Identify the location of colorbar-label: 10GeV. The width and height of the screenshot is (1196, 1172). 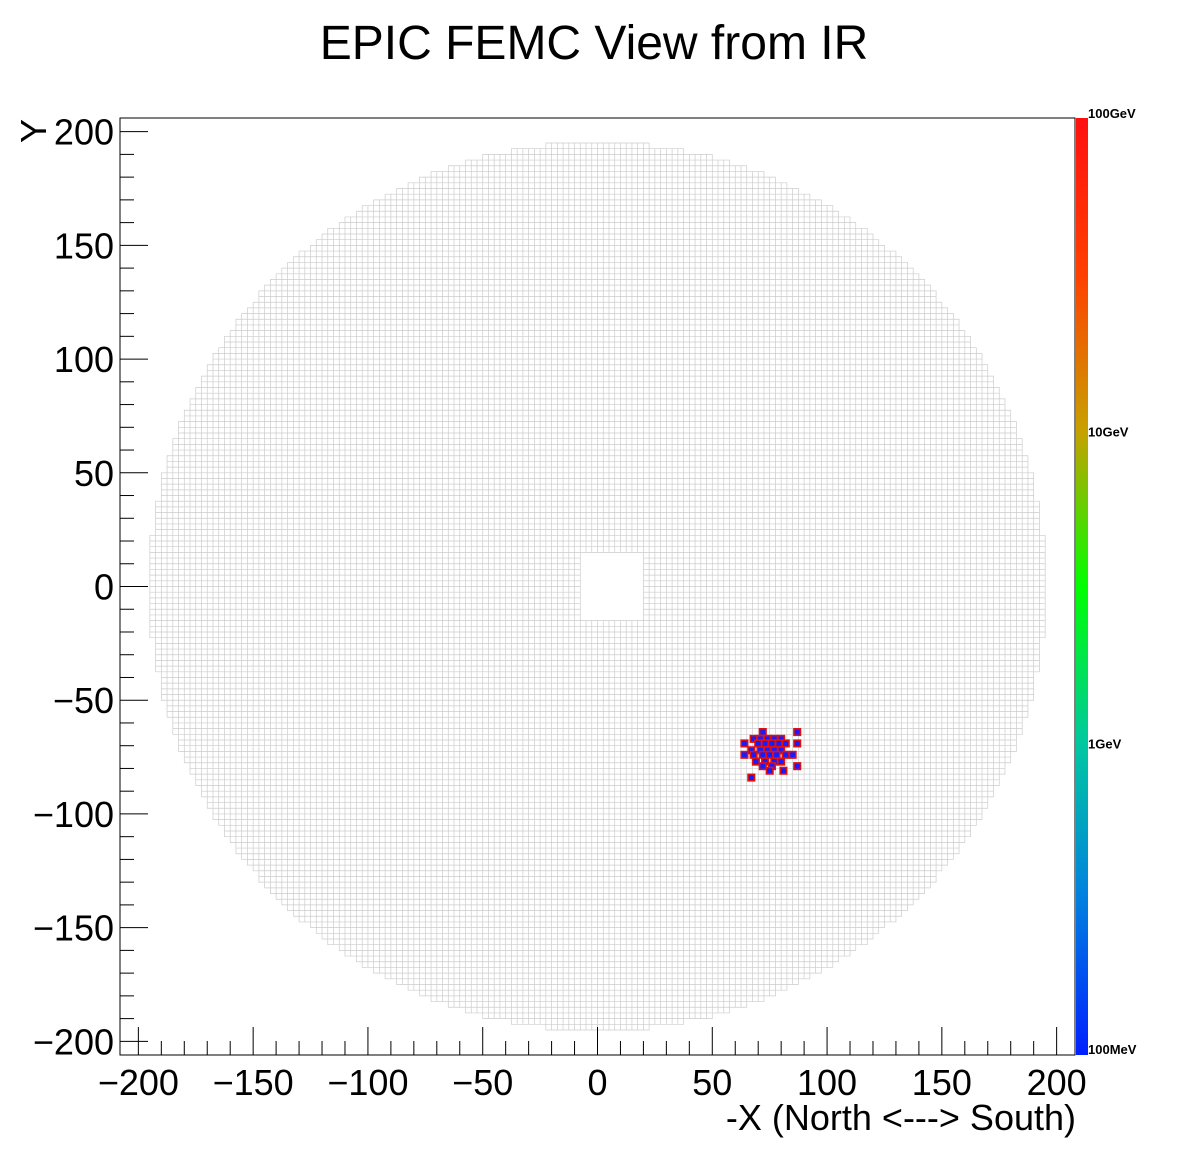
(1108, 431).